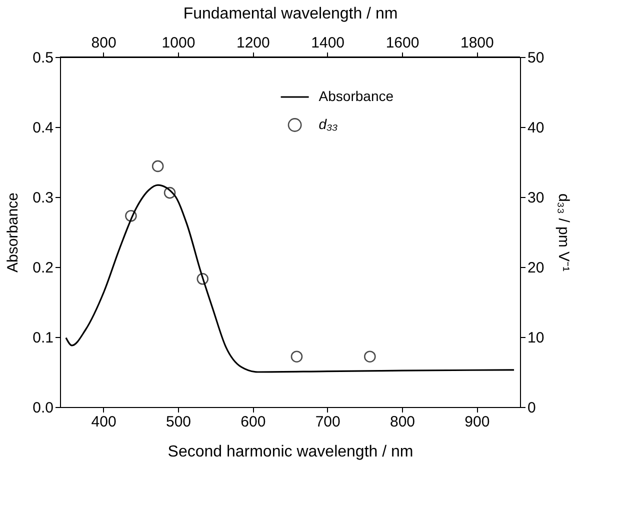 This screenshot has height=519, width=631. What do you see at coordinates (536, 128) in the screenshot?
I see `y2-tick-label: 40` at bounding box center [536, 128].